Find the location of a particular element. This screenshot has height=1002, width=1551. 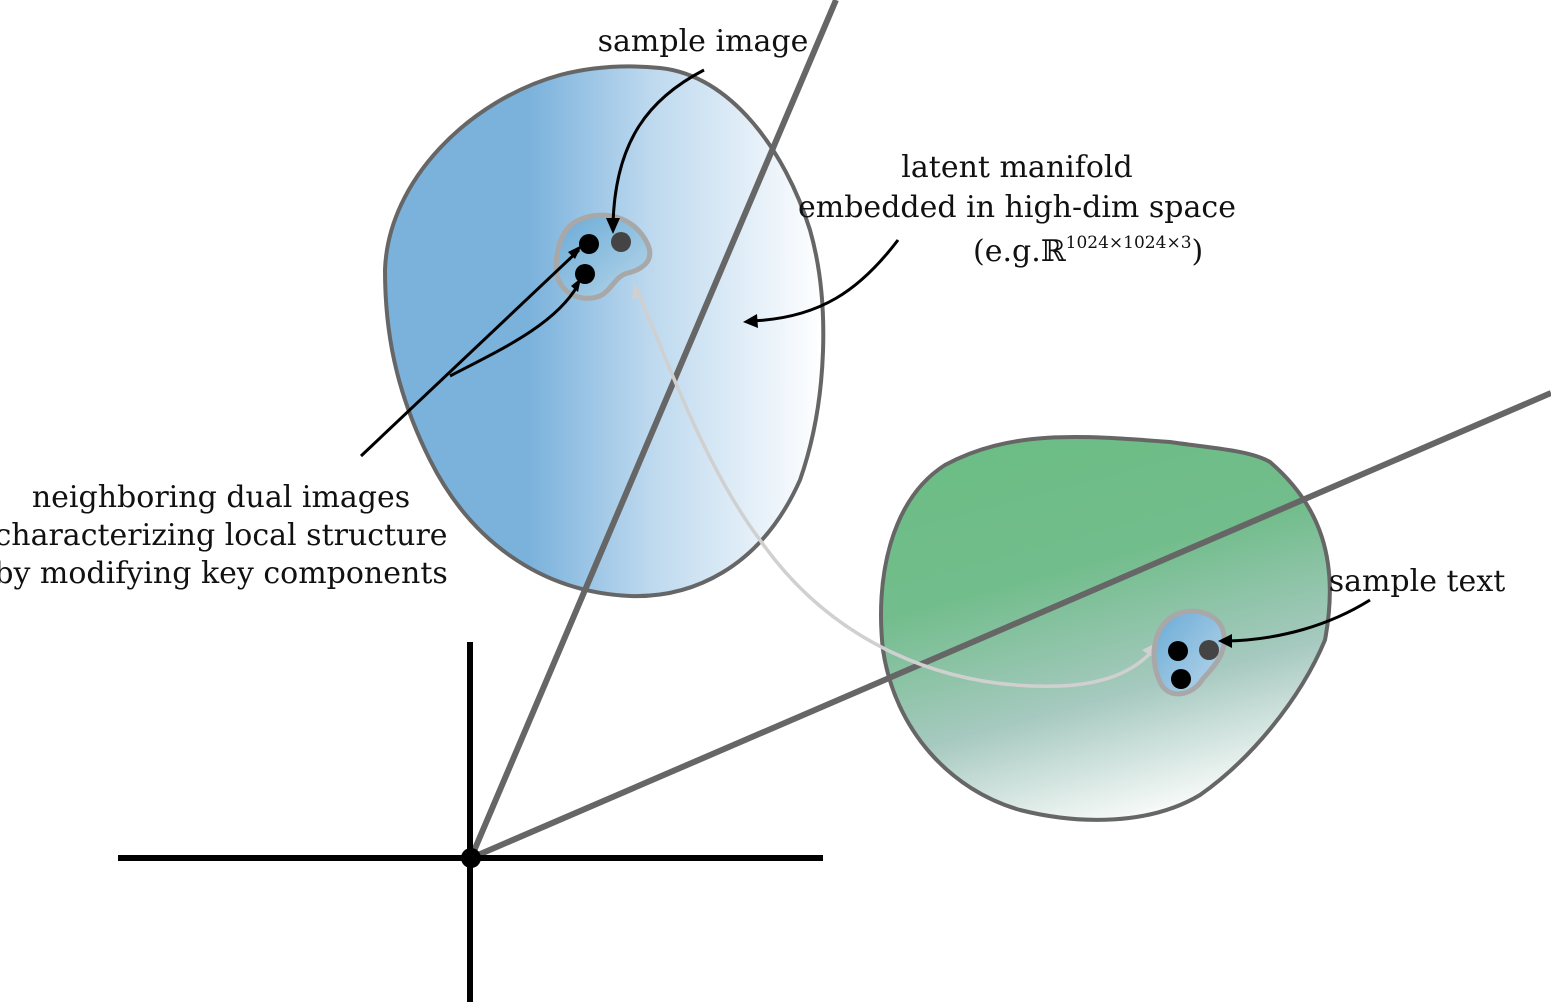

text-neighborhood is located at coordinates (1189, 652).